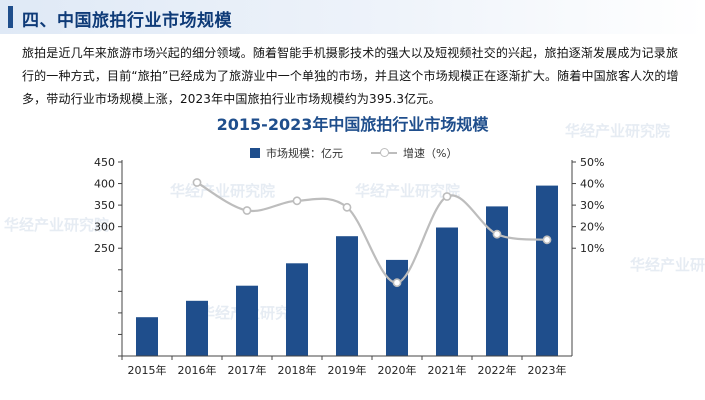 Image resolution: width=705 pixels, height=400 pixels. Describe the element at coordinates (352, 124) in the screenshot. I see `chart-title: 2015-2023年中国旅拍行业市场规模` at that location.